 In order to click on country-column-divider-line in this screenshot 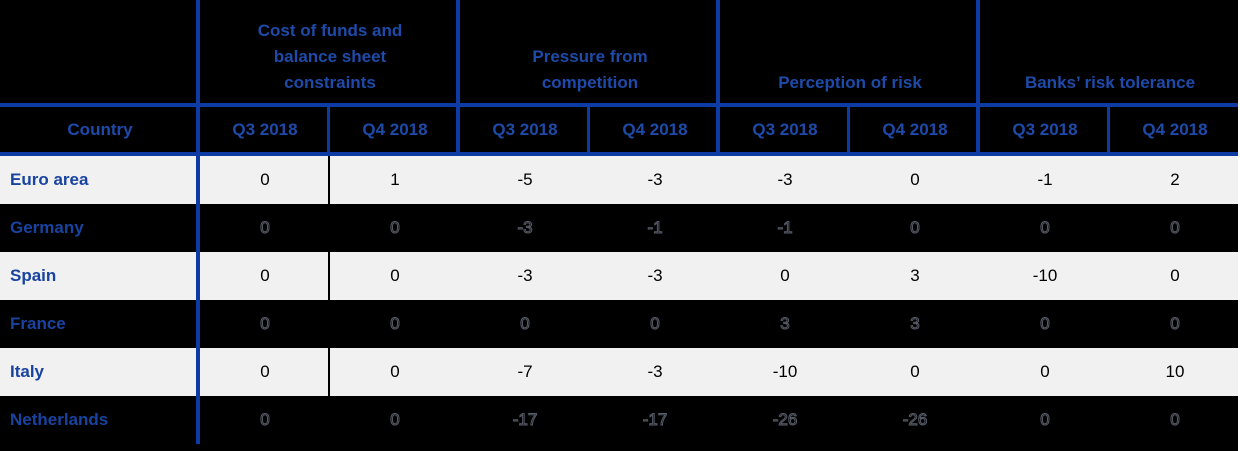, I will do `click(198, 222)`.